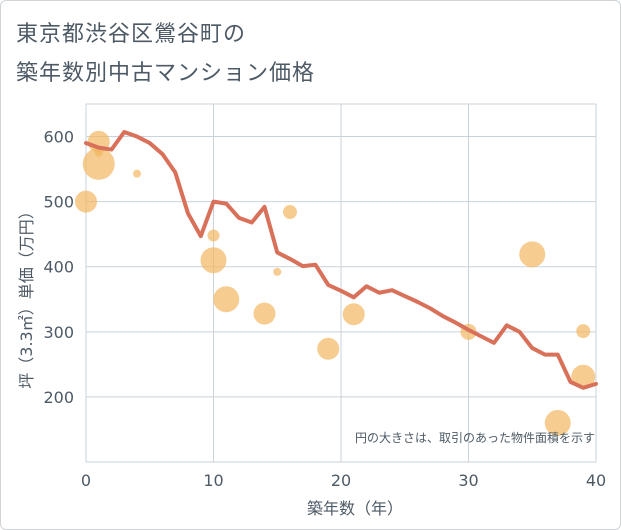 The height and width of the screenshot is (530, 621). Describe the element at coordinates (26, 295) in the screenshot. I see `y-axis-label: 坪（3.3㎡）単価（万円）` at that location.